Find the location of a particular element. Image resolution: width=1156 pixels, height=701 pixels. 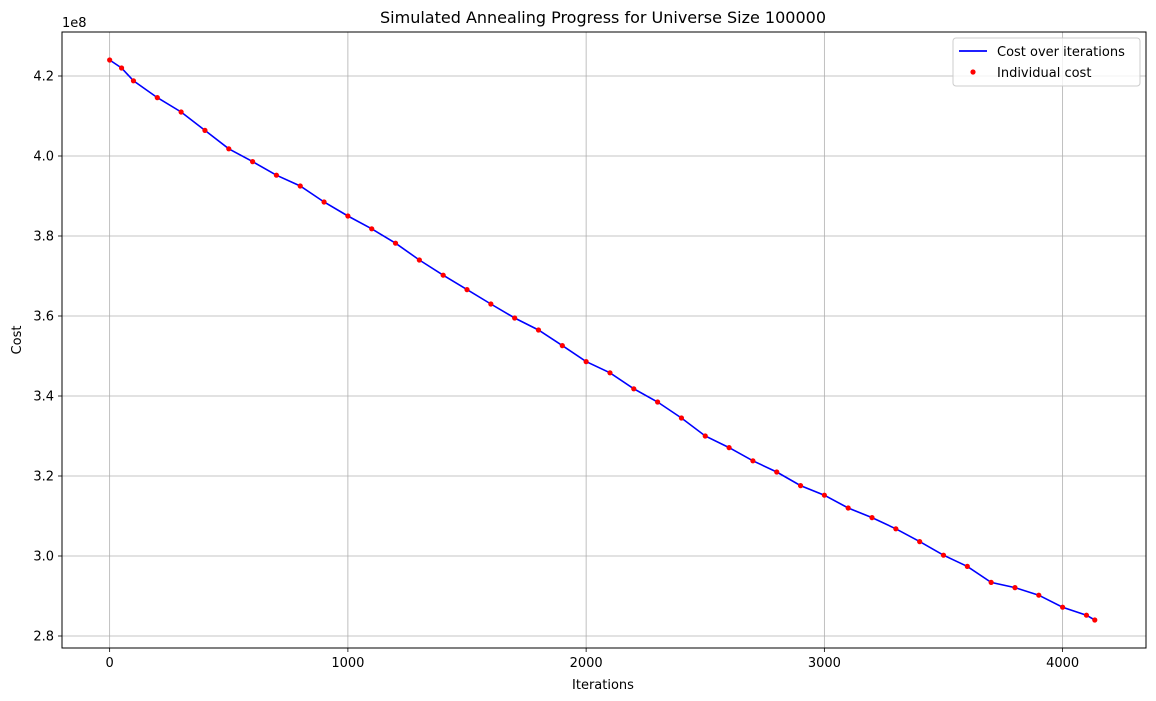

y-tick-label: 3.6 is located at coordinates (43, 317).